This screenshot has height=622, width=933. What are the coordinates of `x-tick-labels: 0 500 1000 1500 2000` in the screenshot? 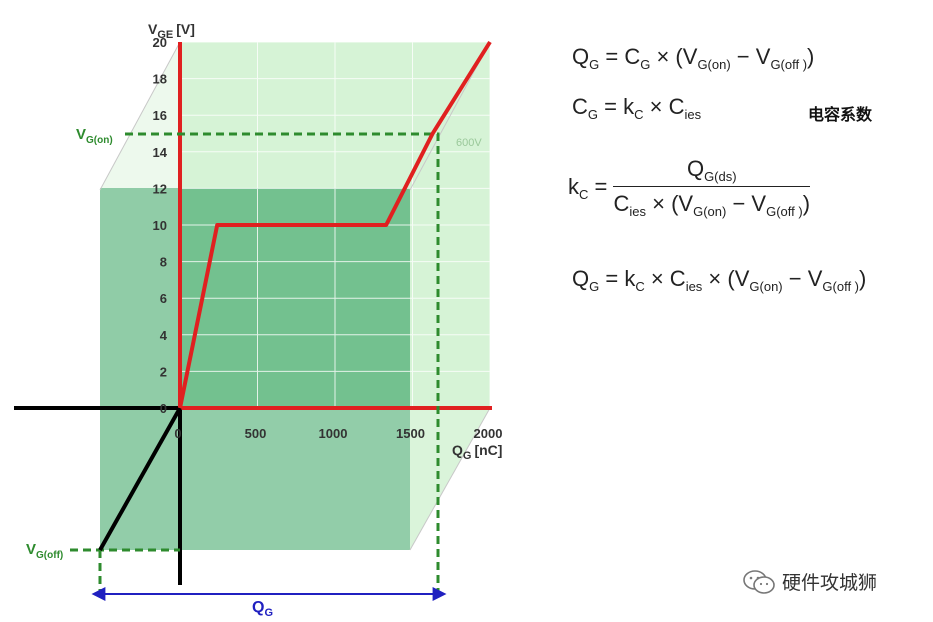 It's located at (338, 433).